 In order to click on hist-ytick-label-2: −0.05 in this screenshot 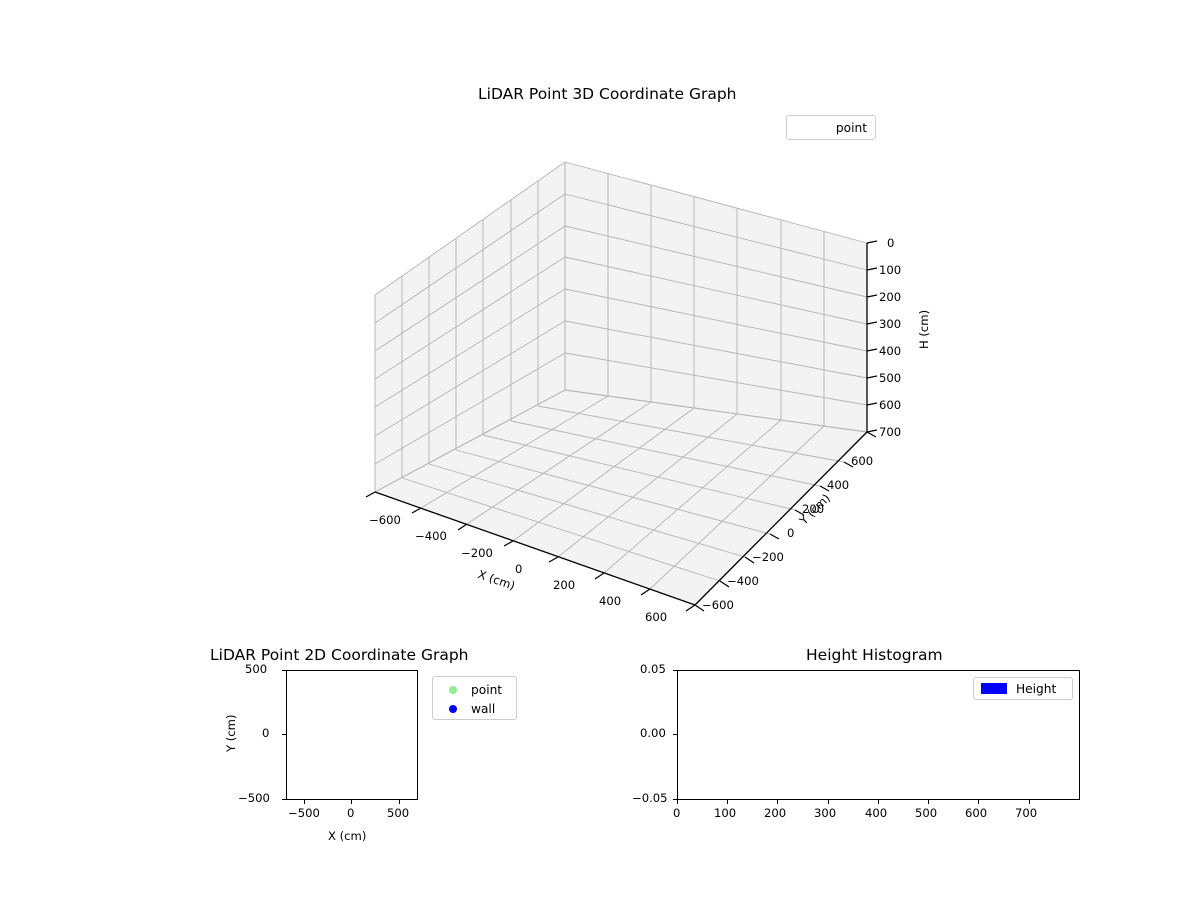, I will do `click(650, 798)`.